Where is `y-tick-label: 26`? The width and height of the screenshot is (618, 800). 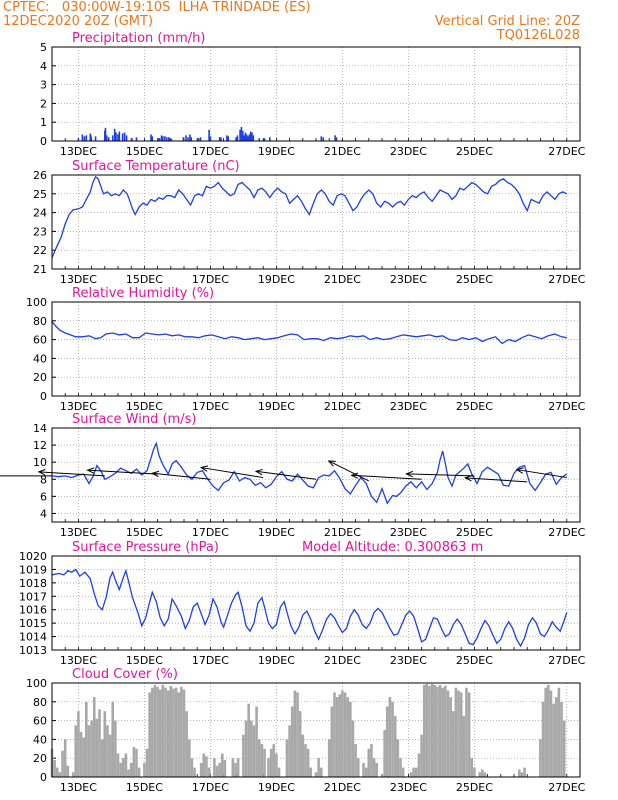
y-tick-label: 26 is located at coordinates (40, 175).